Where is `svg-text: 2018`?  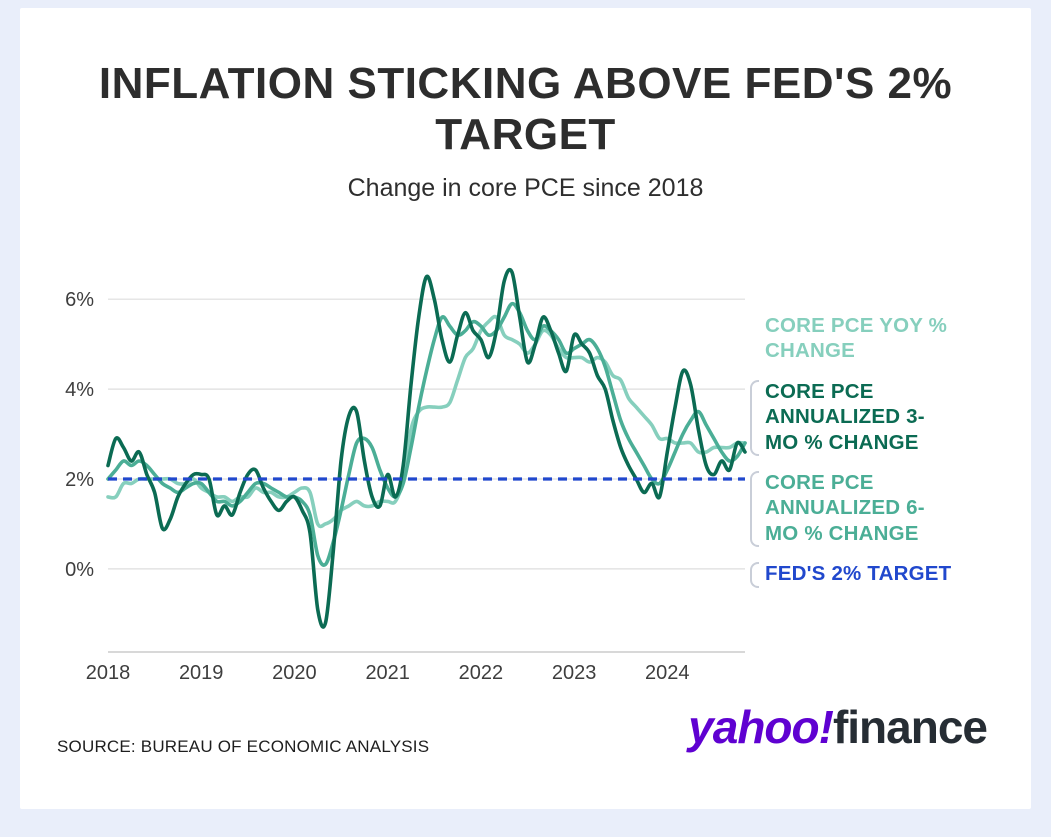
svg-text: 2018 is located at coordinates (108, 673).